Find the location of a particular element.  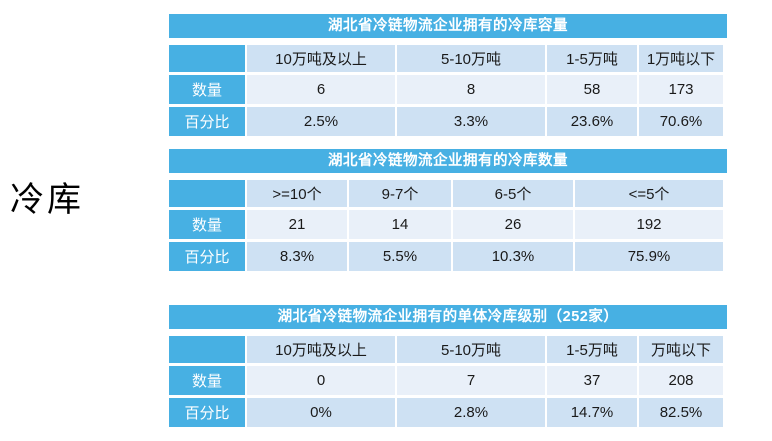

column-header: 9-7个 is located at coordinates (400, 193).